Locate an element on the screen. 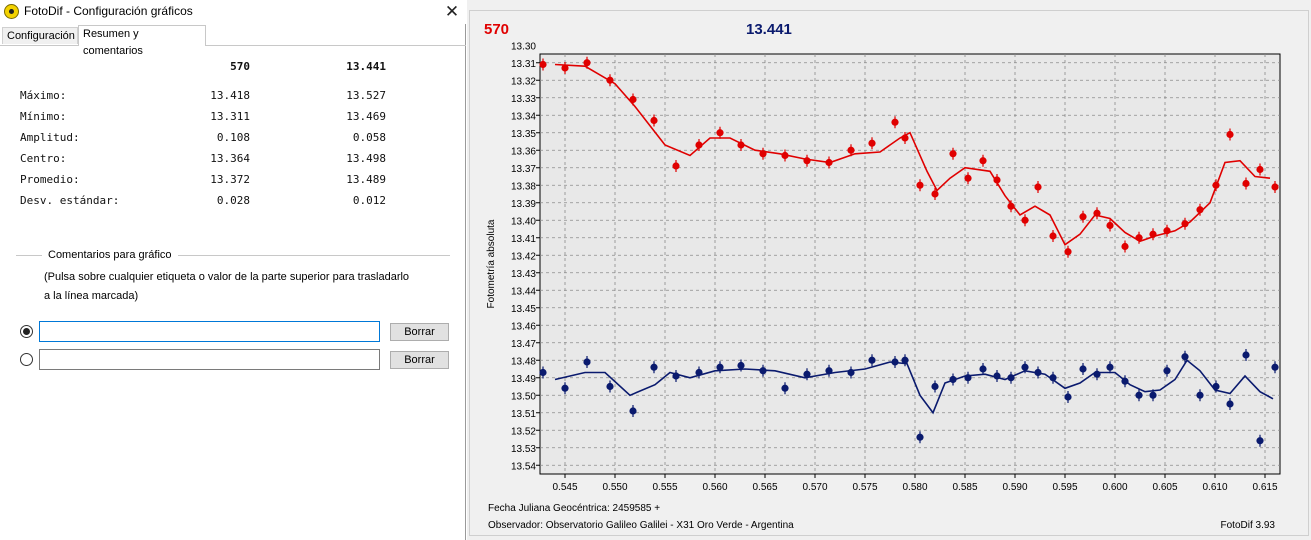 The height and width of the screenshot is (540, 1311). y-tick-label: 13.52 is located at coordinates (523, 431).